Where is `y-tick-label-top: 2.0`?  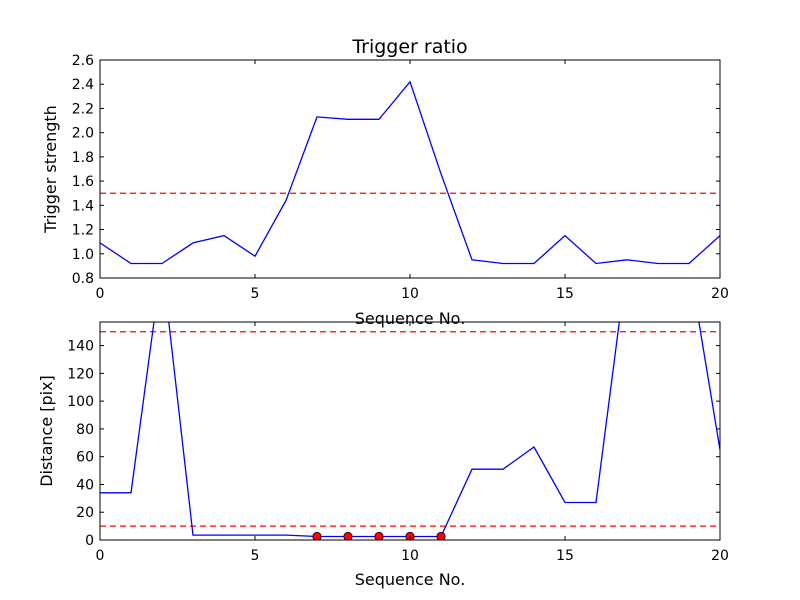 y-tick-label-top: 2.0 is located at coordinates (83, 134).